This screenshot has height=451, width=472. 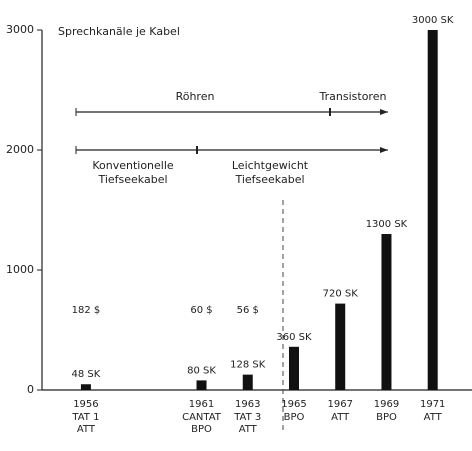 What do you see at coordinates (293, 404) in the screenshot?
I see `x-tick-label: 1965` at bounding box center [293, 404].